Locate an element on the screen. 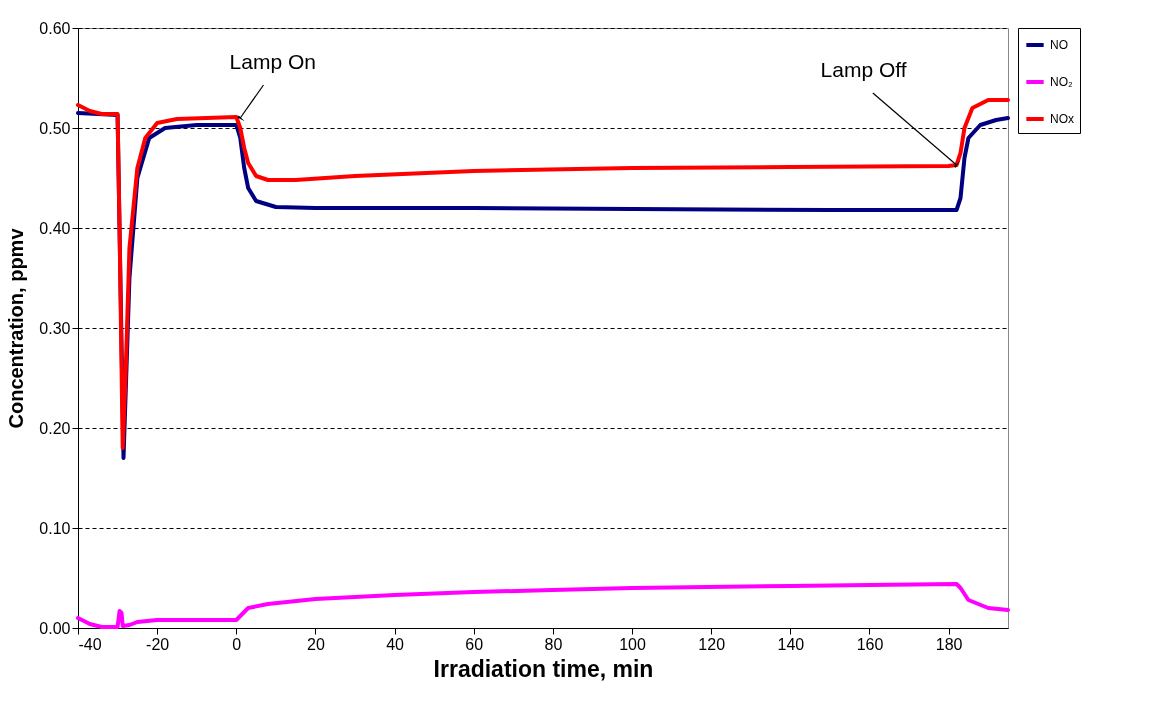  y-tick-label: 0.30 is located at coordinates (55, 328).